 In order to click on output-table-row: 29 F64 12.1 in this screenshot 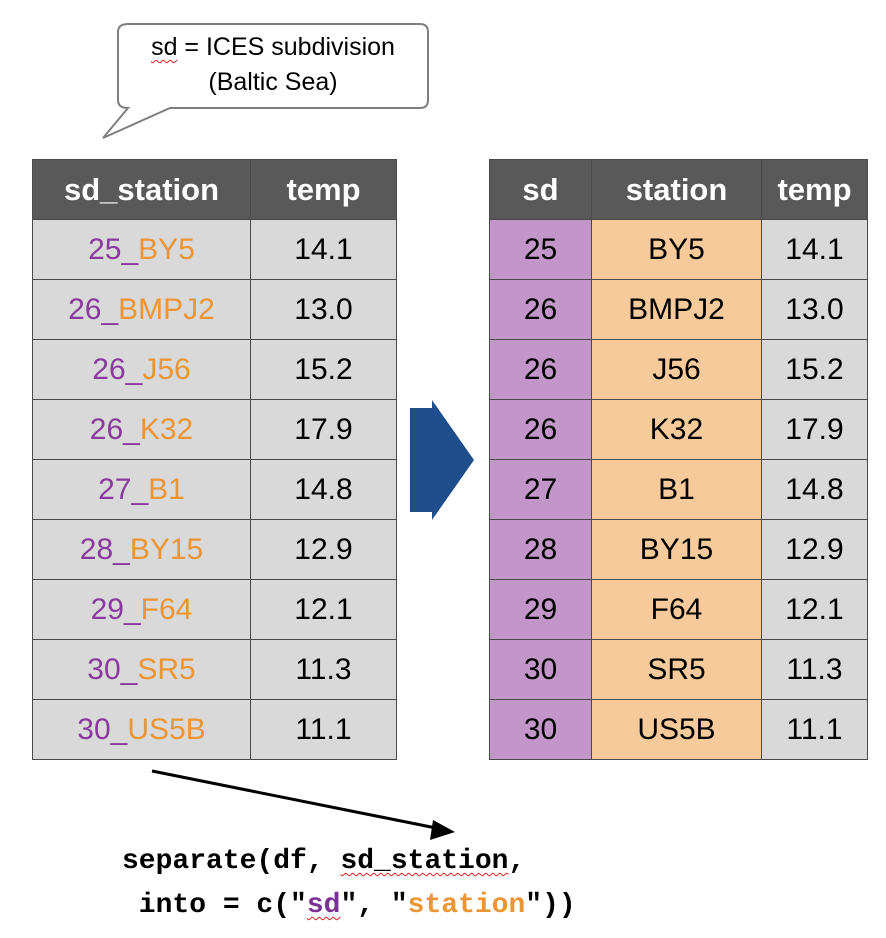, I will do `click(678, 609)`.